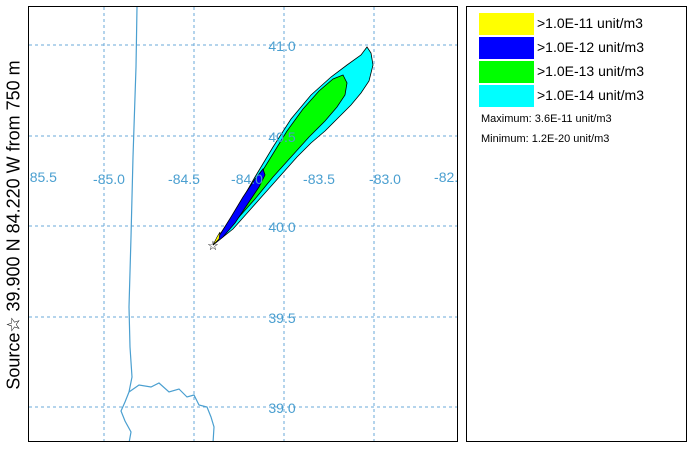 Image resolution: width=693 pixels, height=450 pixels. Describe the element at coordinates (590, 23) in the screenshot. I see `legend-label: >1.0E-11 unit/m3` at that location.